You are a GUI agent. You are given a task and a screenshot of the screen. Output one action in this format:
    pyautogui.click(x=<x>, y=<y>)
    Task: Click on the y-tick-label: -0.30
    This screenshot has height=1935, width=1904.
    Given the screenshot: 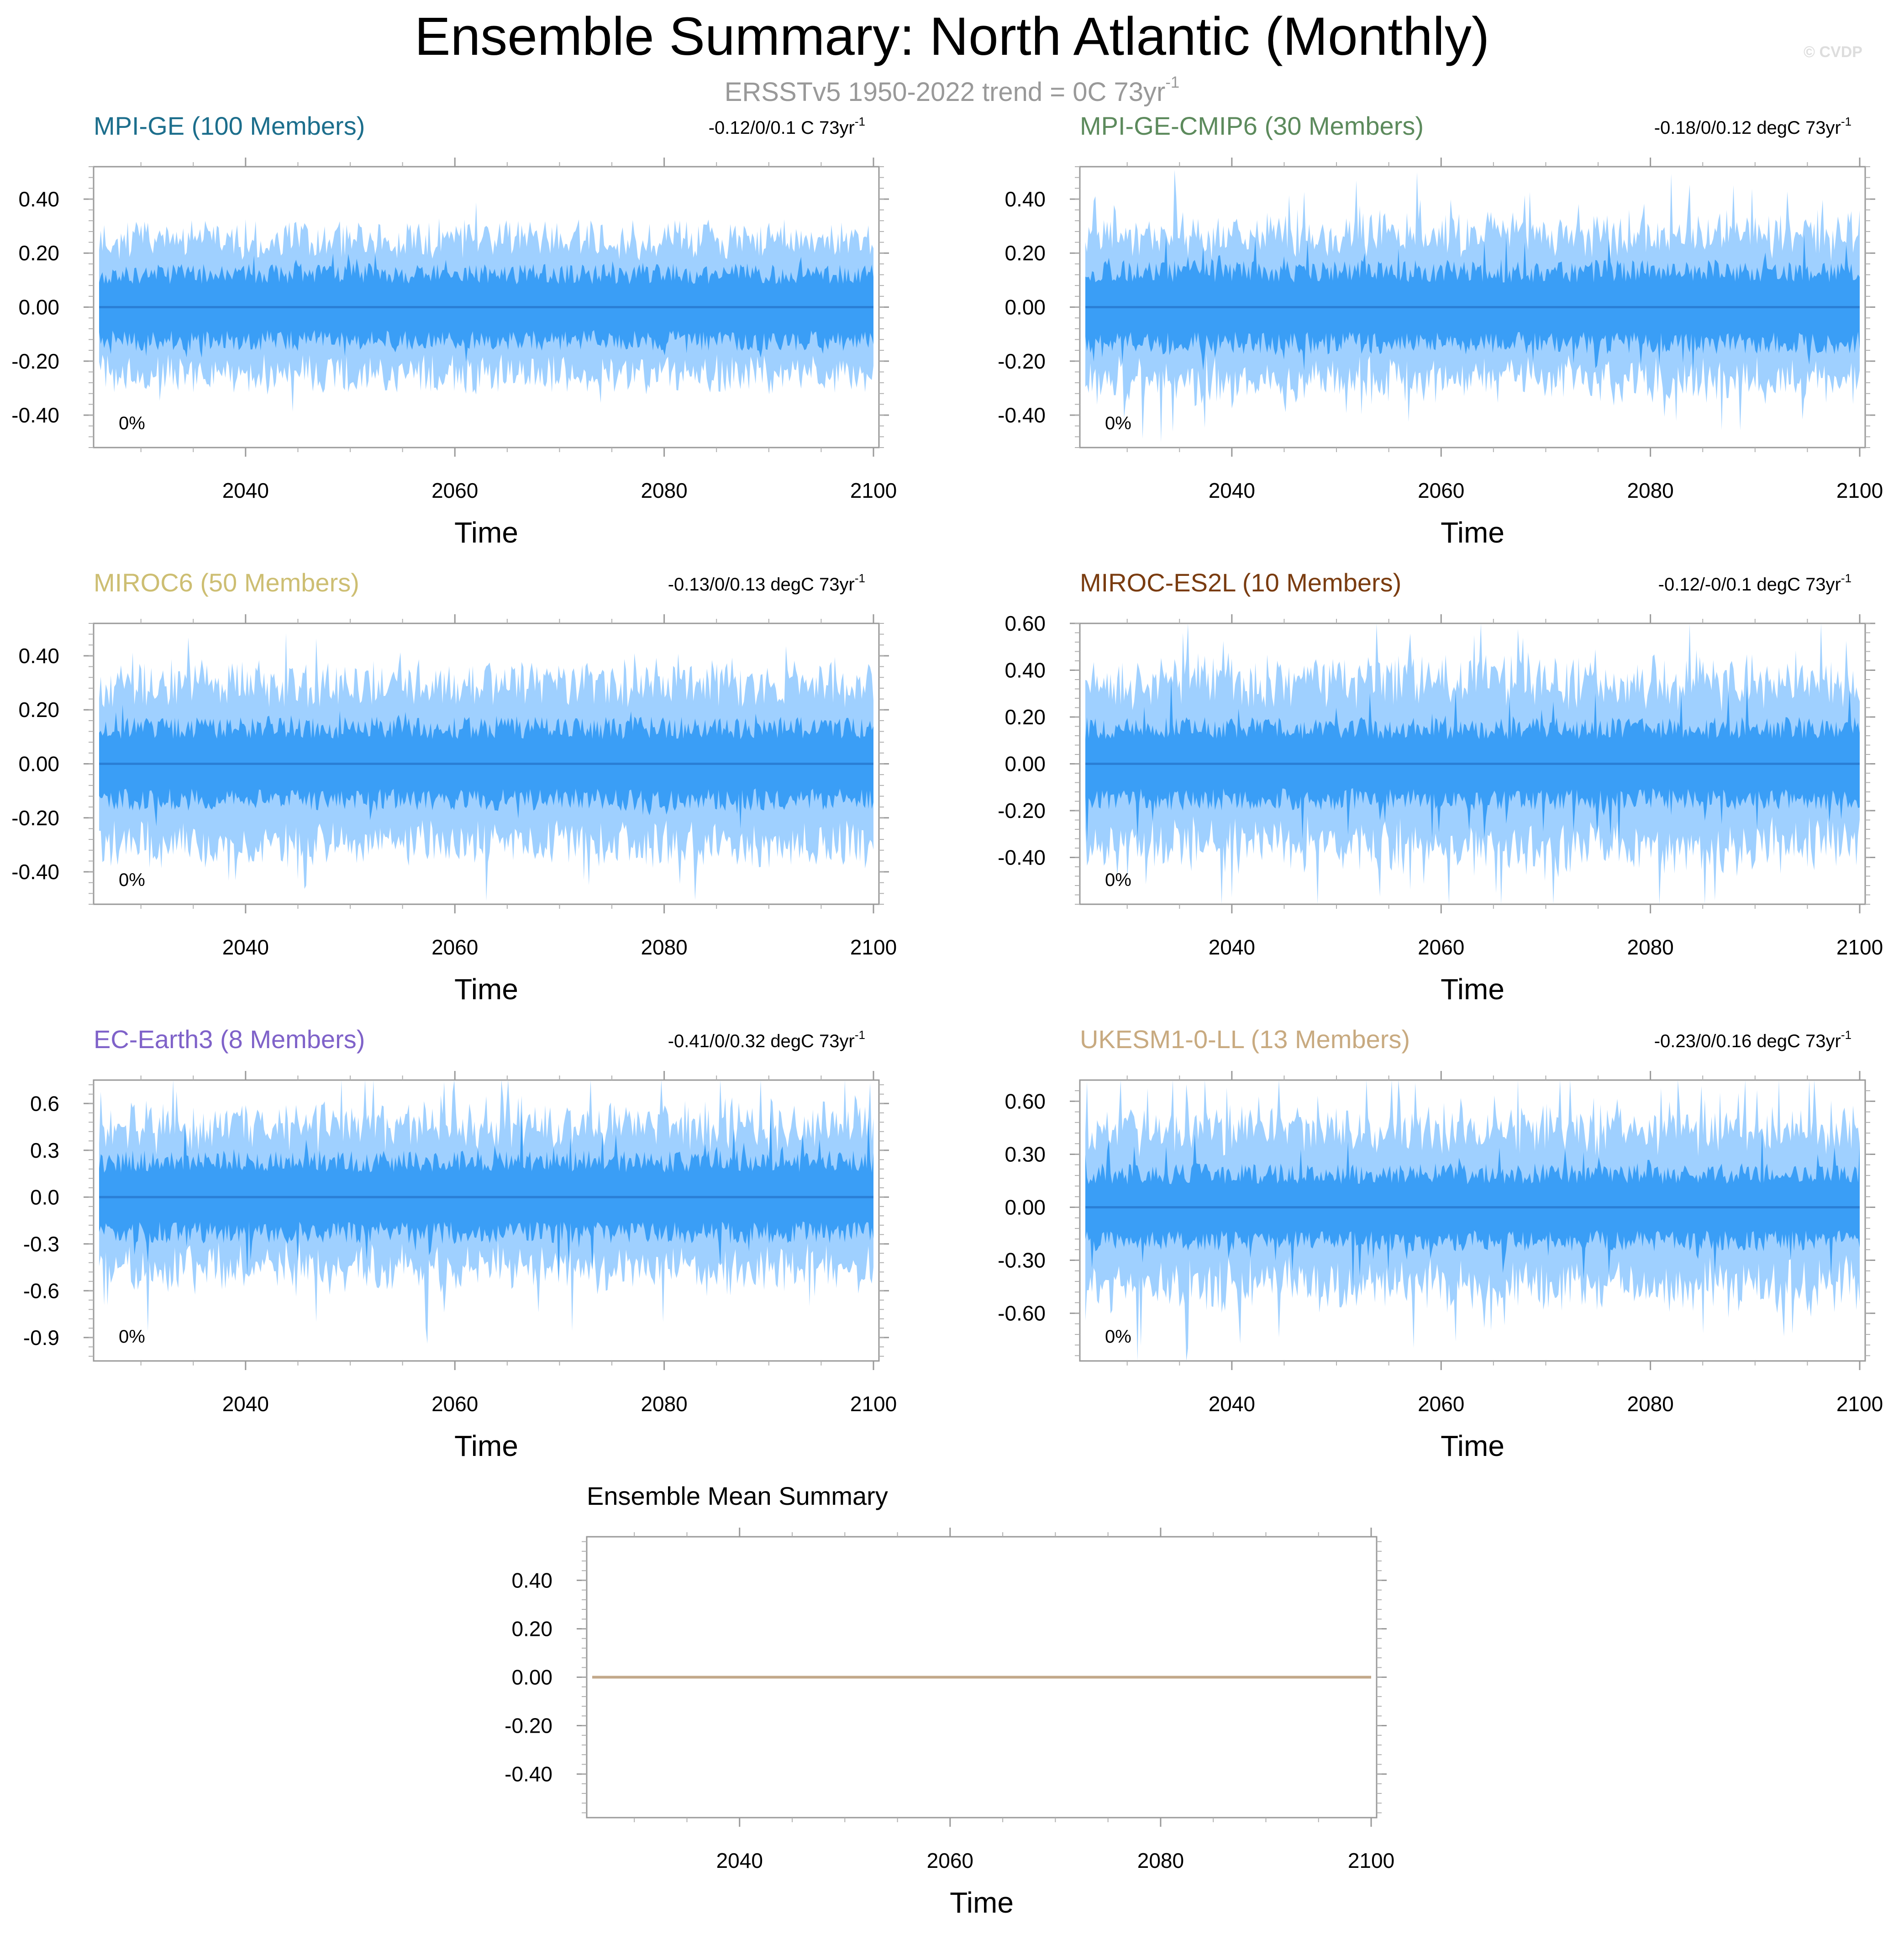 What is the action you would take?
    pyautogui.click(x=1022, y=1260)
    